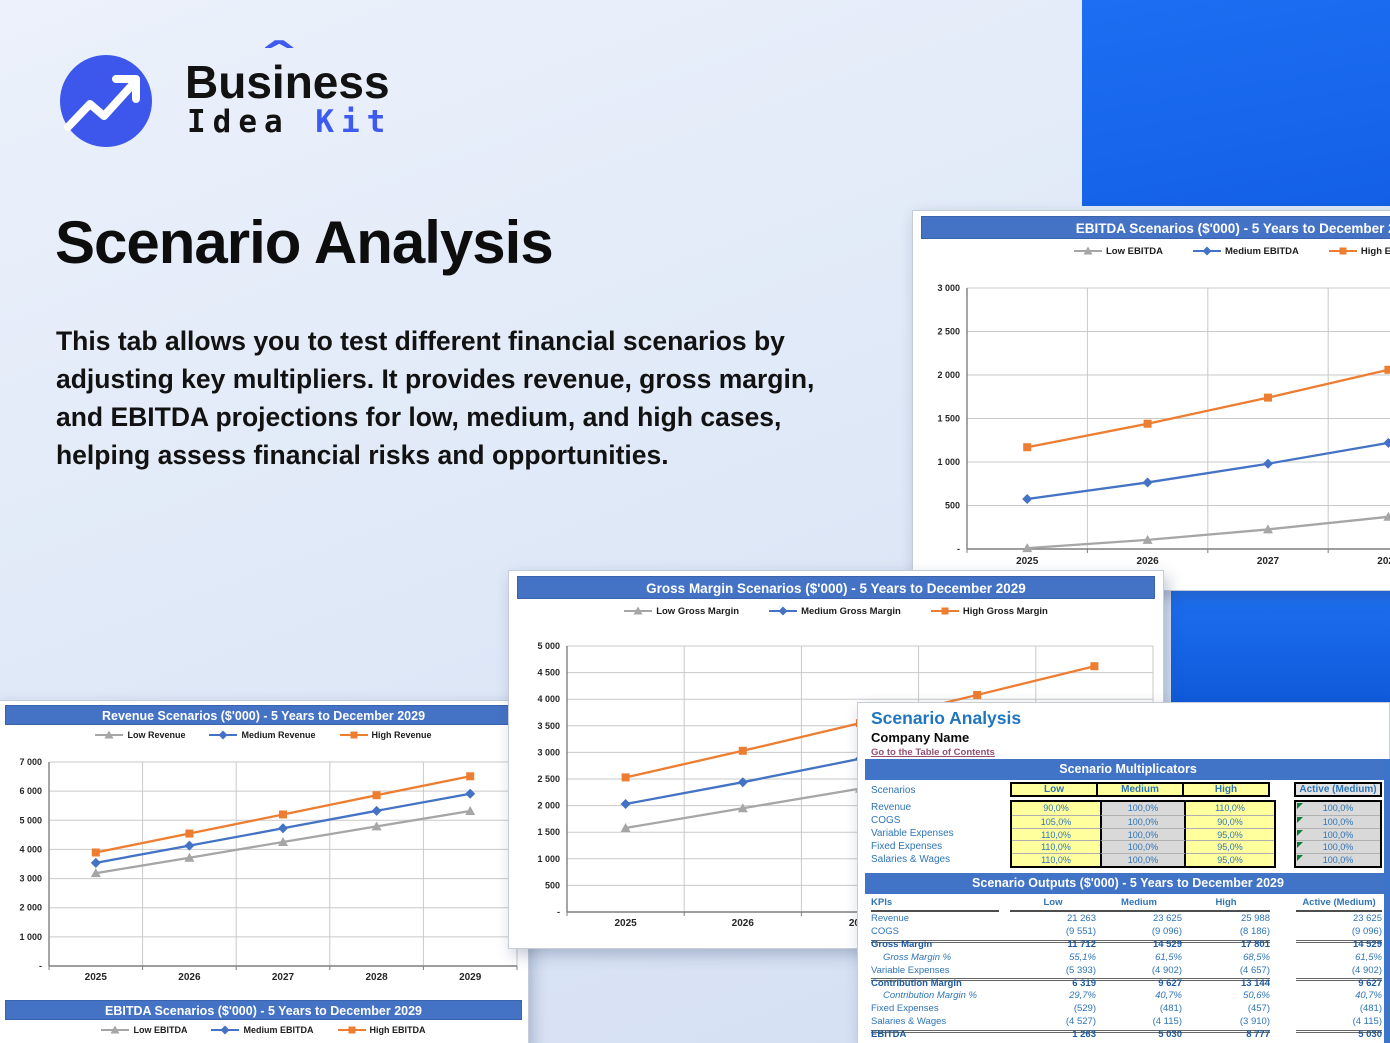 This screenshot has height=1043, width=1390. I want to click on multiplicator-row-label: Variable Expenses, so click(912, 833).